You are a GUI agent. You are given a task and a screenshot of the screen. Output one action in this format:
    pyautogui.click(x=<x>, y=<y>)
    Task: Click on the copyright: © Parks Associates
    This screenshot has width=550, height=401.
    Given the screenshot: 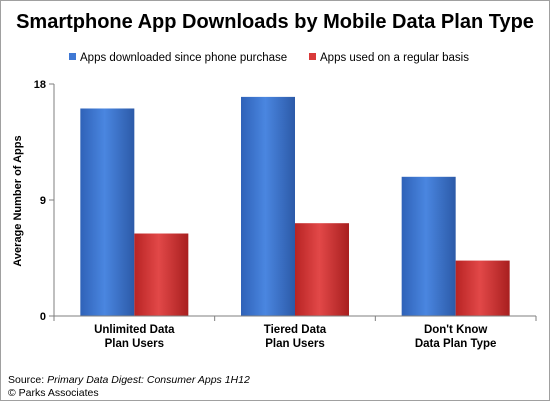 What is the action you would take?
    pyautogui.click(x=53, y=393)
    